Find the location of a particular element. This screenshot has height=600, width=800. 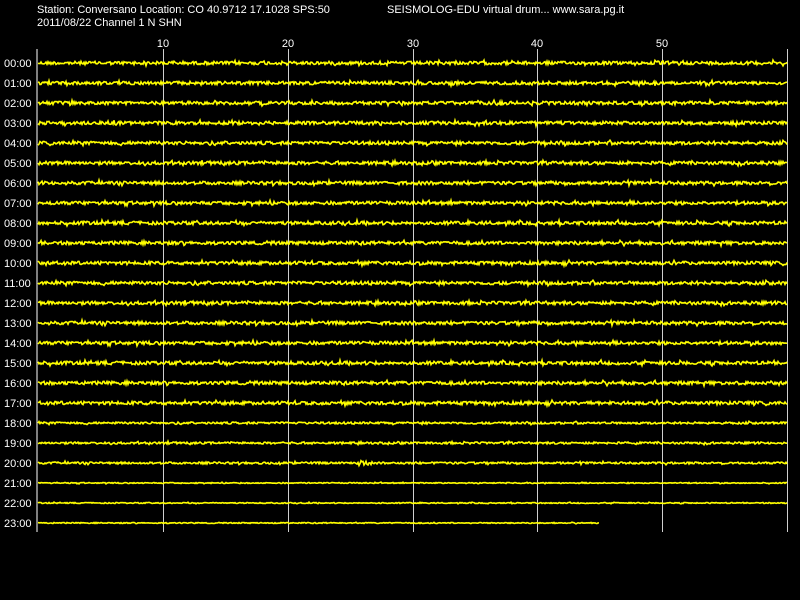

hour-label: 06:00 is located at coordinates (18, 184).